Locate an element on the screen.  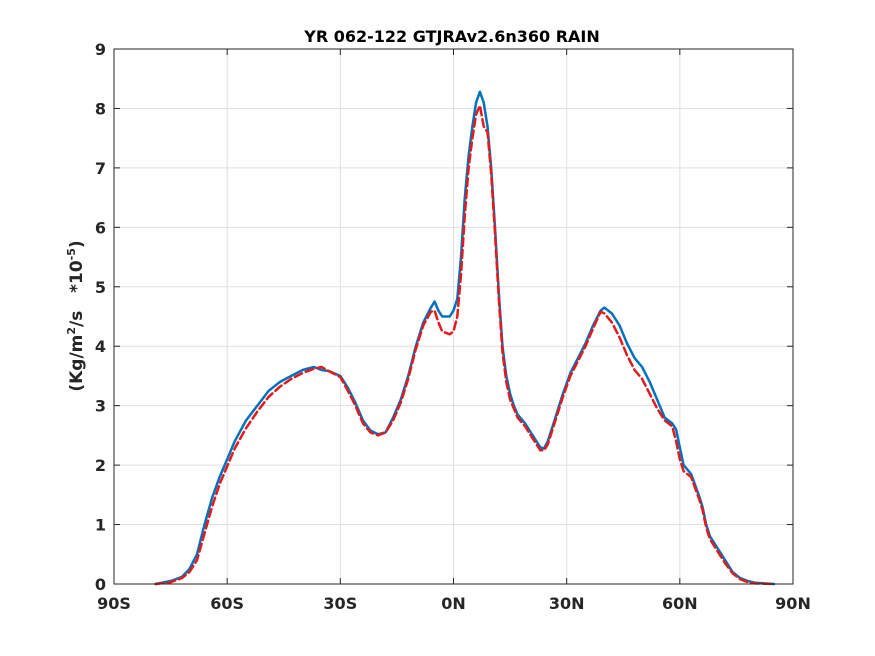
x-tick-label: 0N is located at coordinates (453, 603).